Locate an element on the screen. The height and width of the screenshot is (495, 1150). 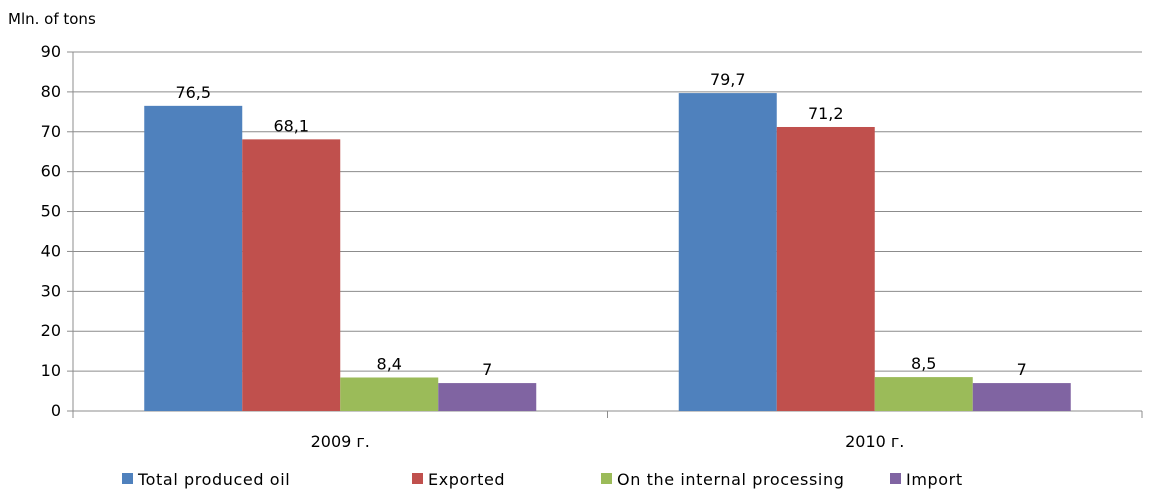
legend-label: Exported is located at coordinates (466, 479).